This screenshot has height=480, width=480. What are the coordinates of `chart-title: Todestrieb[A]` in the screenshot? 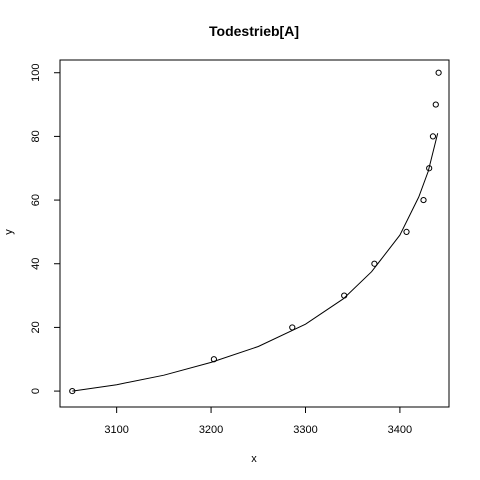 It's located at (254, 31).